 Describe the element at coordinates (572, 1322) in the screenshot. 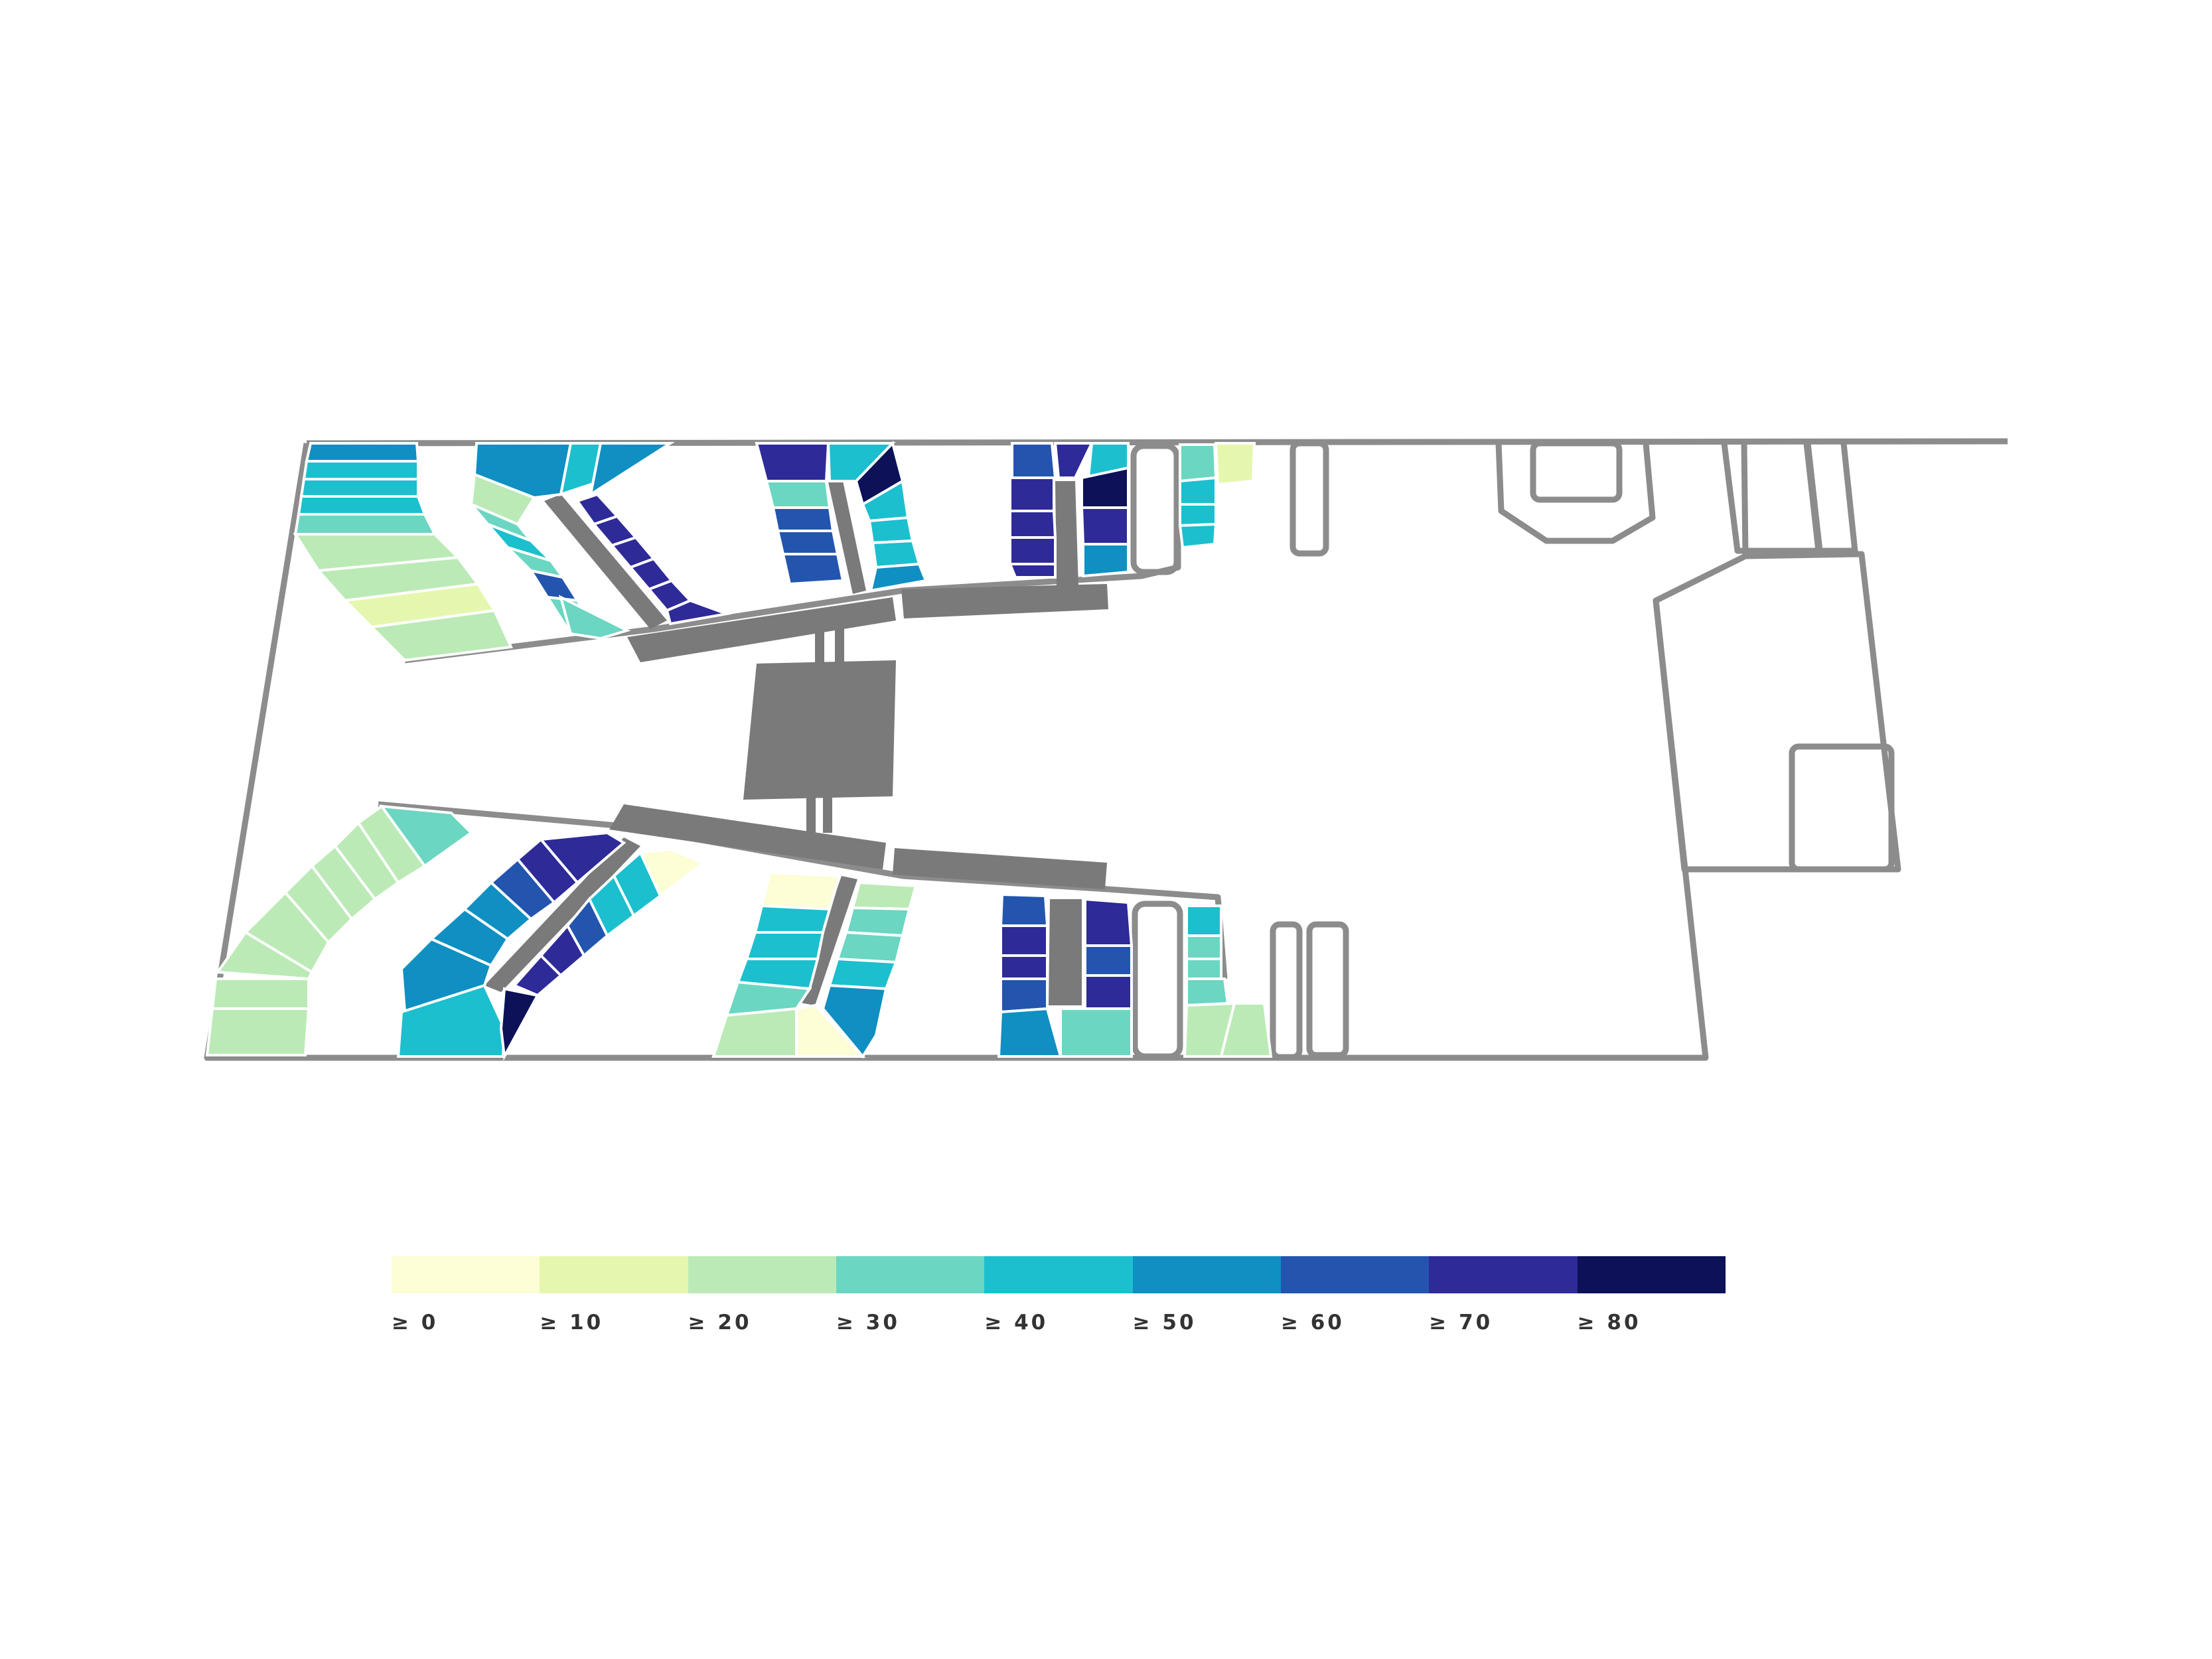

I see `legend-label: ≥ 10` at that location.